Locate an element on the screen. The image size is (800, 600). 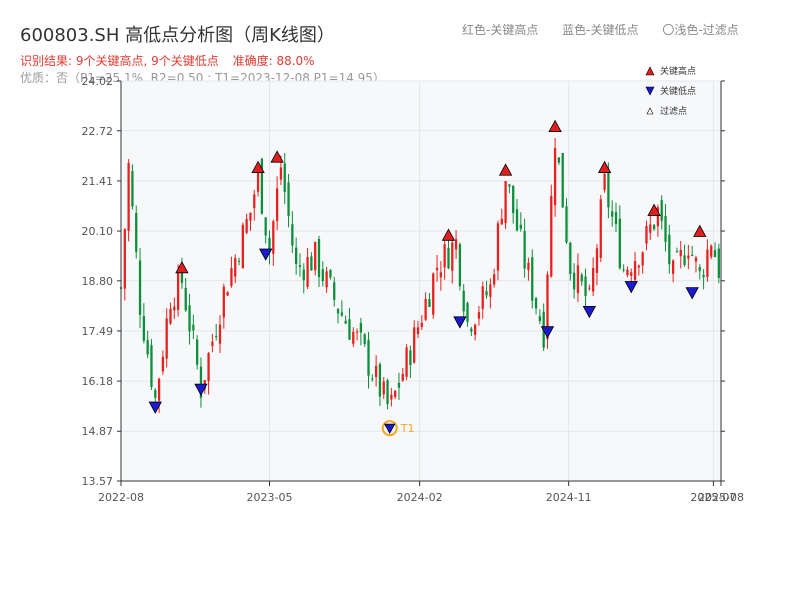
x-tick-label: 2022-08 is located at coordinates (121, 497).